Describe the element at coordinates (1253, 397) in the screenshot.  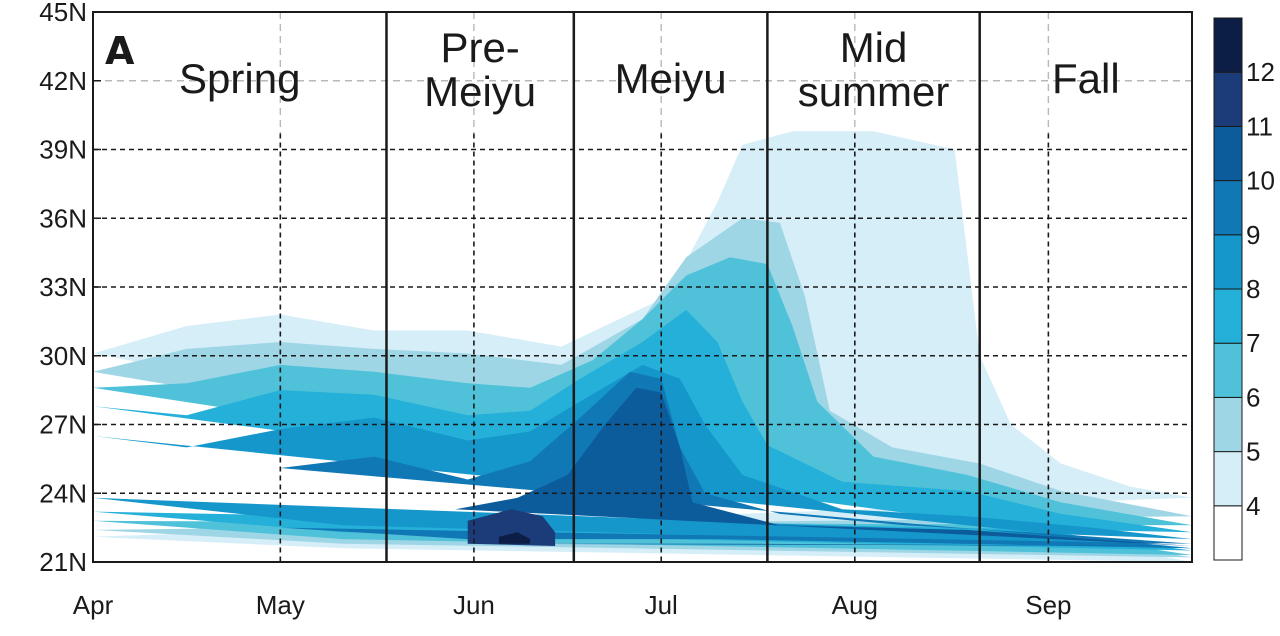
I see `colorbar-label: 6` at that location.